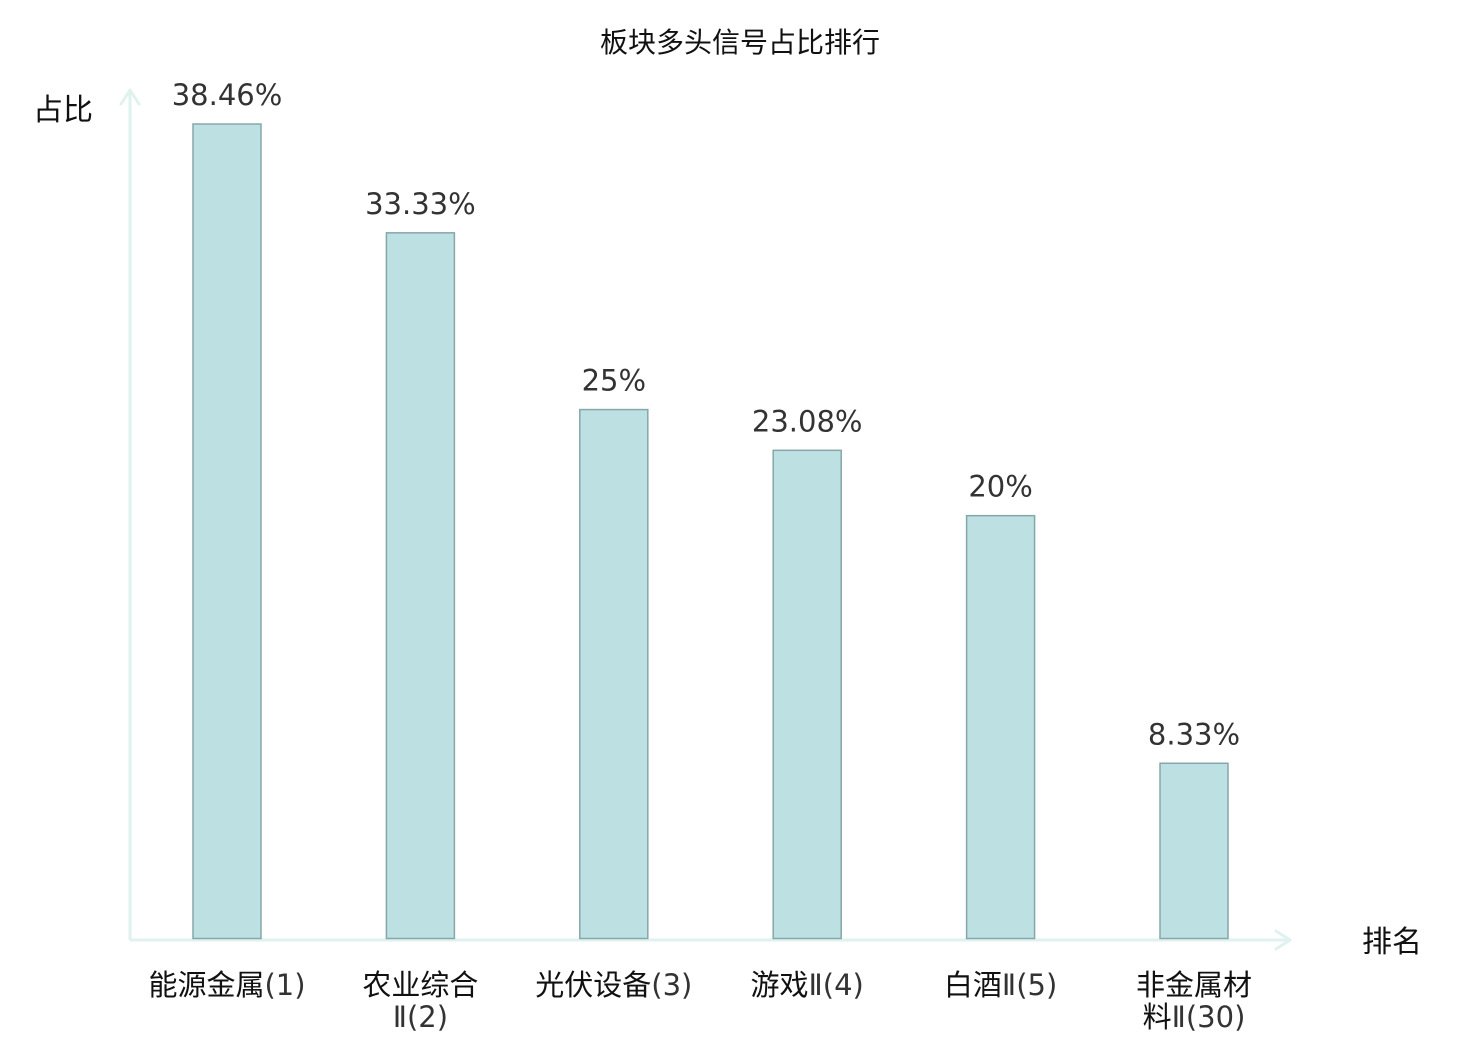 The width and height of the screenshot is (1480, 1040). I want to click on y-axis-arrow, so click(130, 97).